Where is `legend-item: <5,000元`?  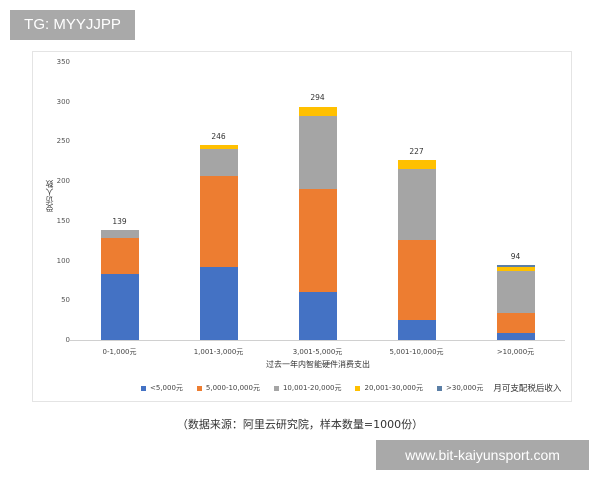
legend-item: <5,000元 is located at coordinates (162, 388).